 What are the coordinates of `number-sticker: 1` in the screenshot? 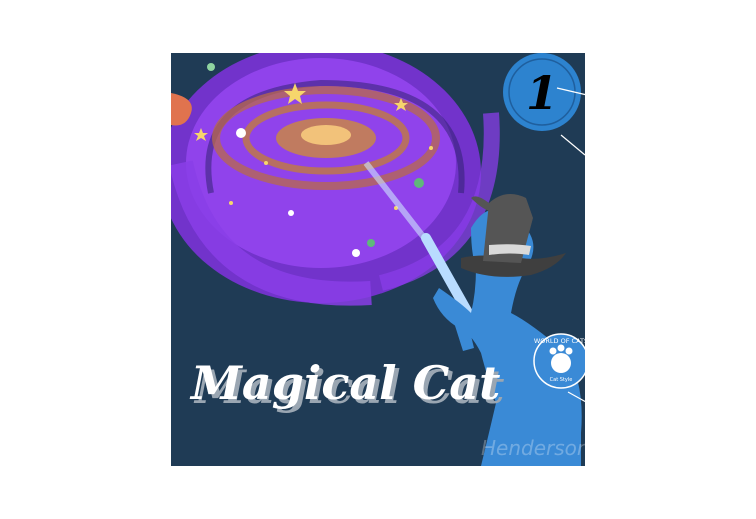 It's located at (542, 92).